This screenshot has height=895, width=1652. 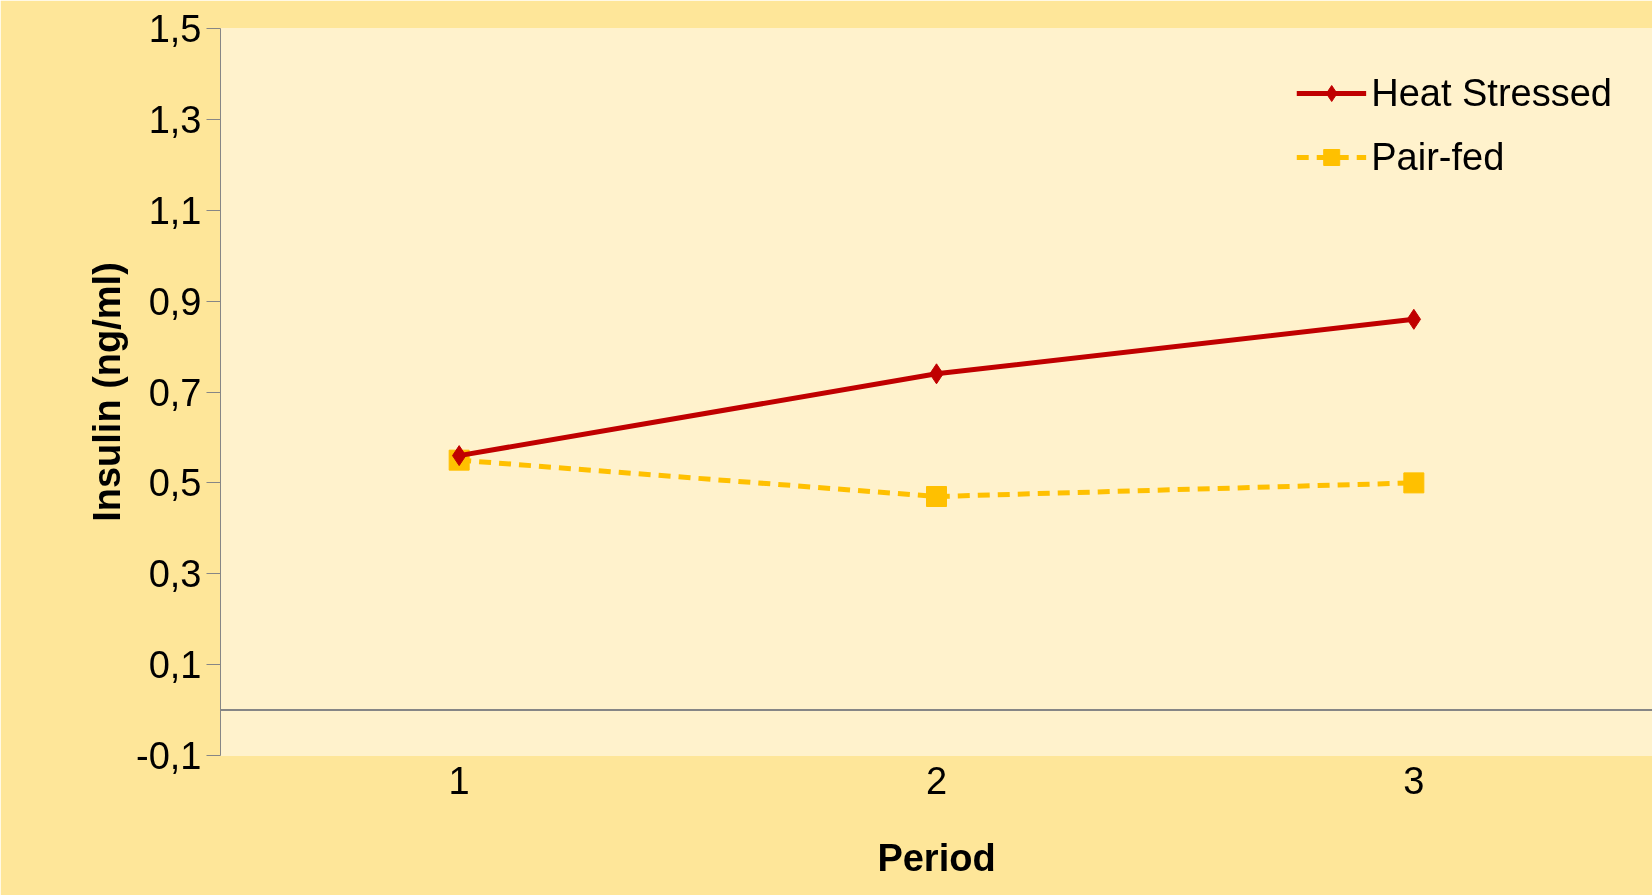 I want to click on y-tick-label: 0,7, so click(x=175, y=392).